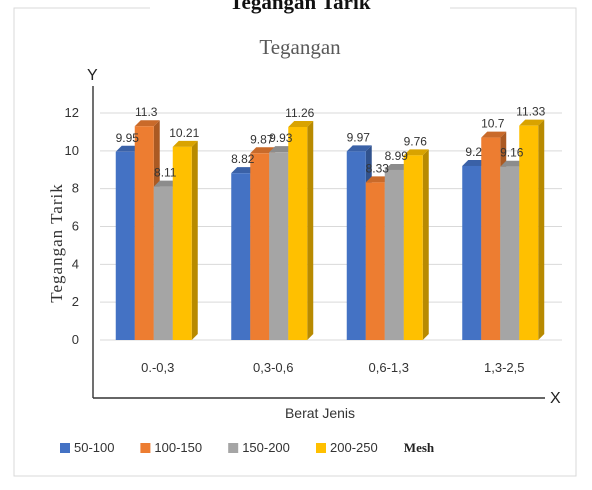 The image size is (592, 490). What do you see at coordinates (354, 447) in the screenshot?
I see `legend-label: 200-250` at bounding box center [354, 447].